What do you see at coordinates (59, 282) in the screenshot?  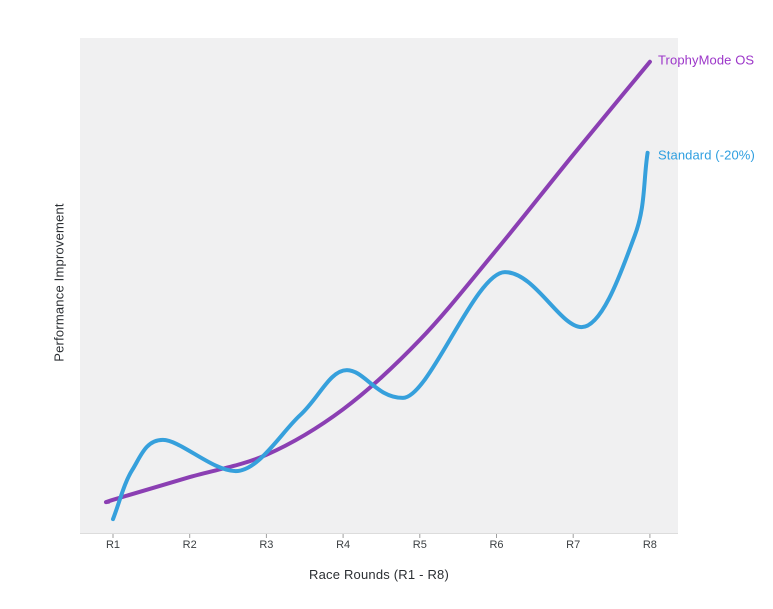 I see `y-axis-title: Performance Improvement` at bounding box center [59, 282].